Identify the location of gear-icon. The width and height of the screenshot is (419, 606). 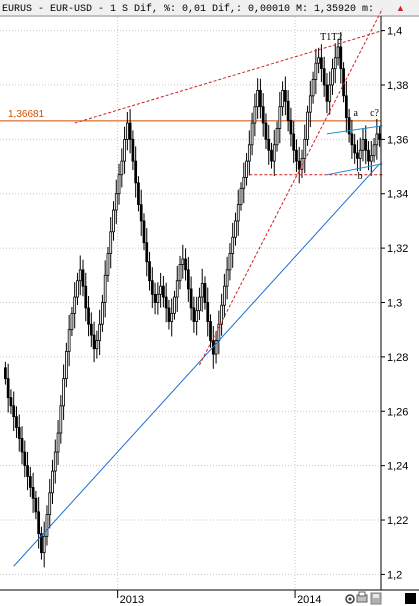
(350, 599).